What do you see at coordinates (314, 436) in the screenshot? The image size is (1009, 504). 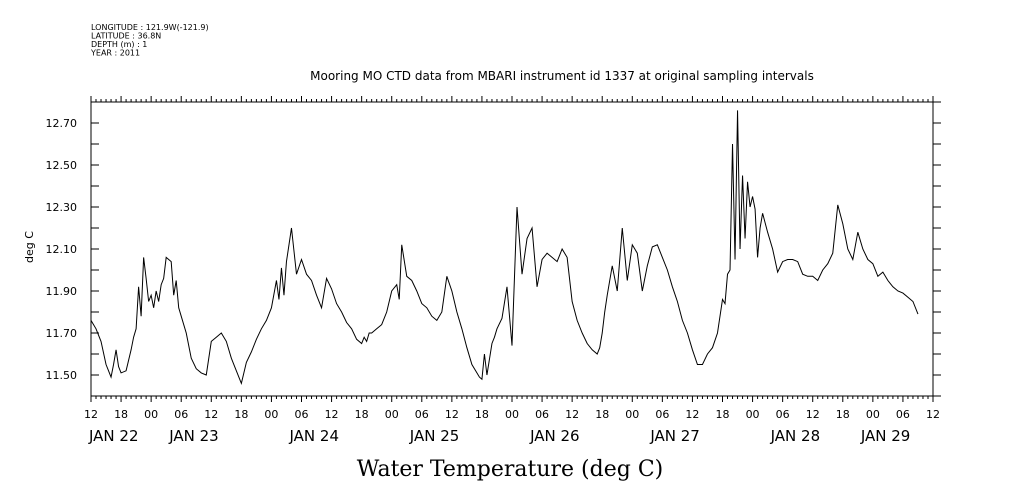 I see `x-day-label: JAN 24` at bounding box center [314, 436].